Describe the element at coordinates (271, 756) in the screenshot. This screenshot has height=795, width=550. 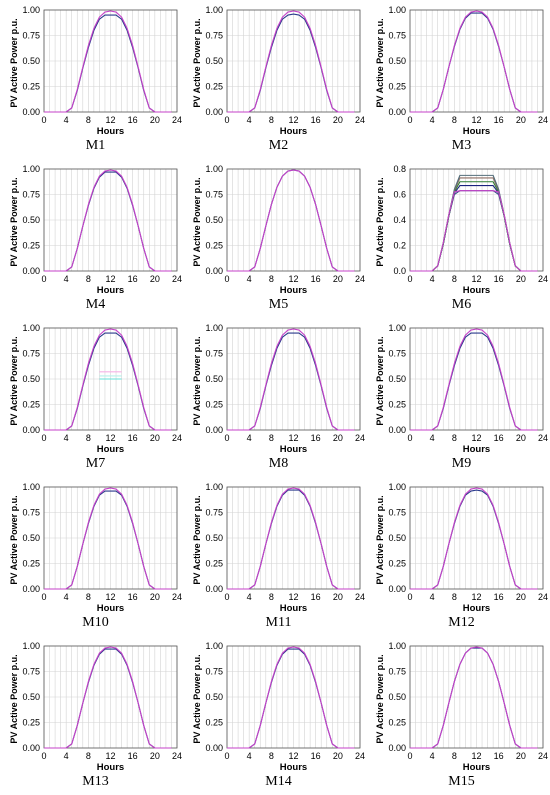
I see `x-tick-label: 8` at that location.